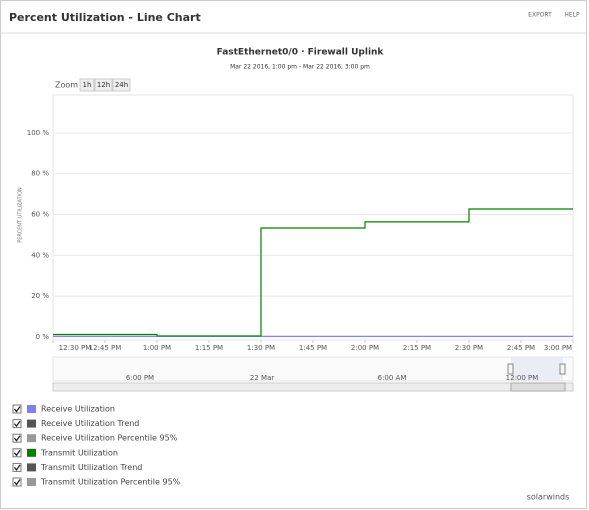 The height and width of the screenshot is (510, 589). I want to click on x-tick-label: 2:45 PM, so click(521, 348).